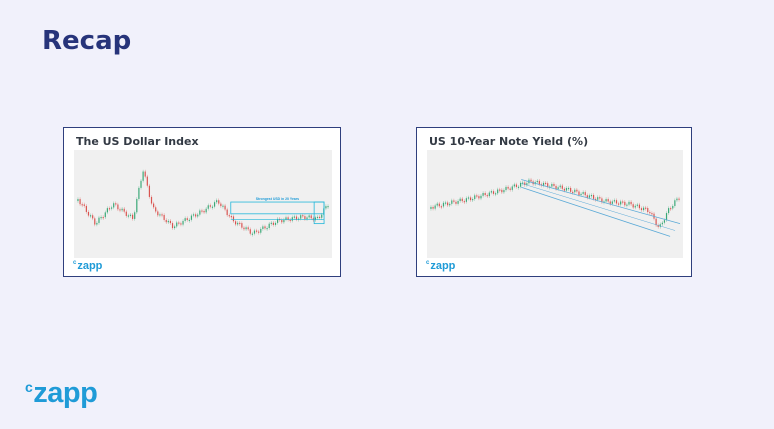  I want to click on note-yield-chart-title: US 10-Year Note Yield (%), so click(509, 141).